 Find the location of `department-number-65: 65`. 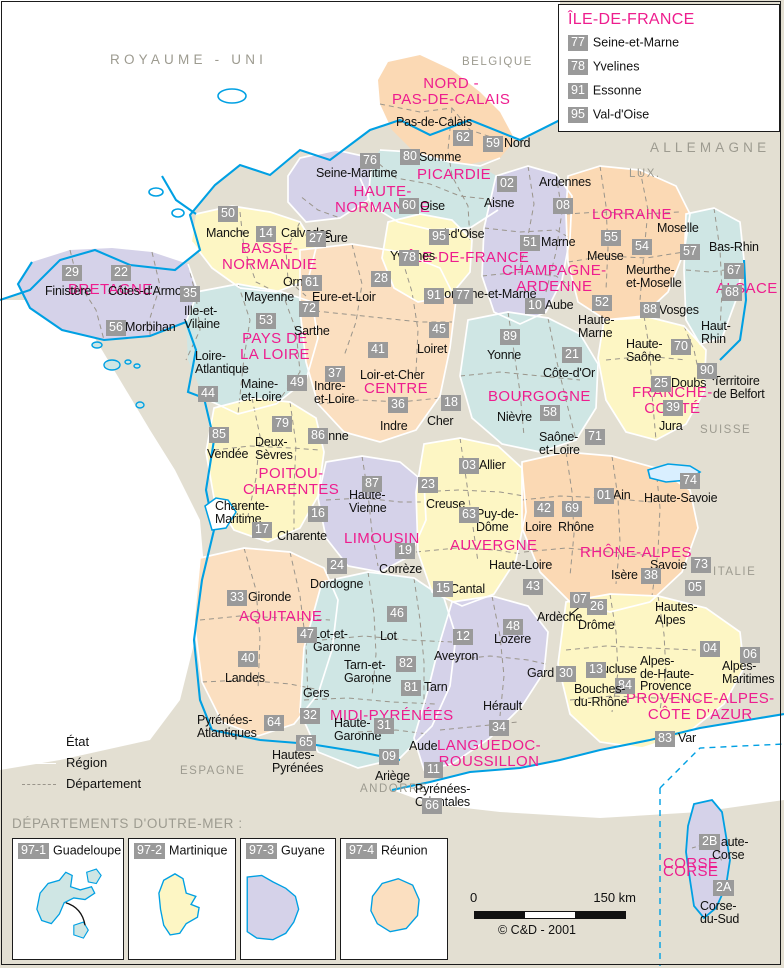

department-number-65: 65 is located at coordinates (306, 743).